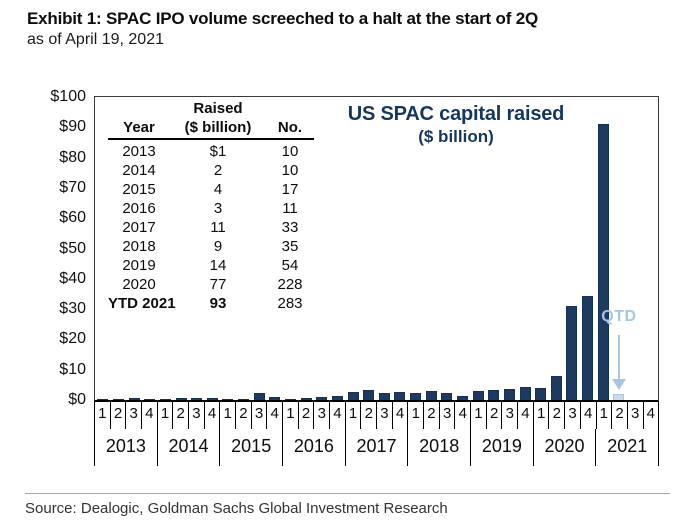 The image size is (680, 532). Describe the element at coordinates (218, 208) in the screenshot. I see `table-cell: 3` at that location.